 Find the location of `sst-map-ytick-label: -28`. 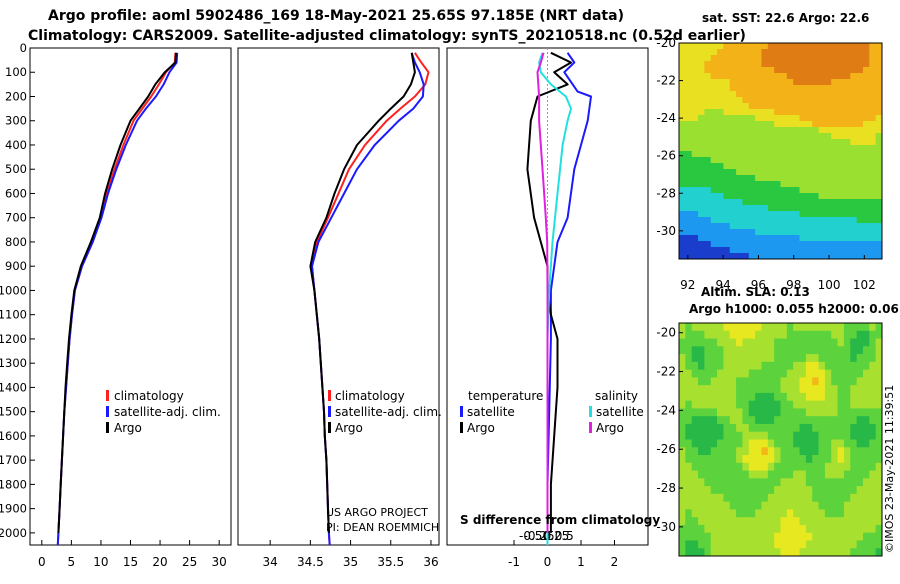

sst-map-ytick-label: -28 is located at coordinates (666, 193).